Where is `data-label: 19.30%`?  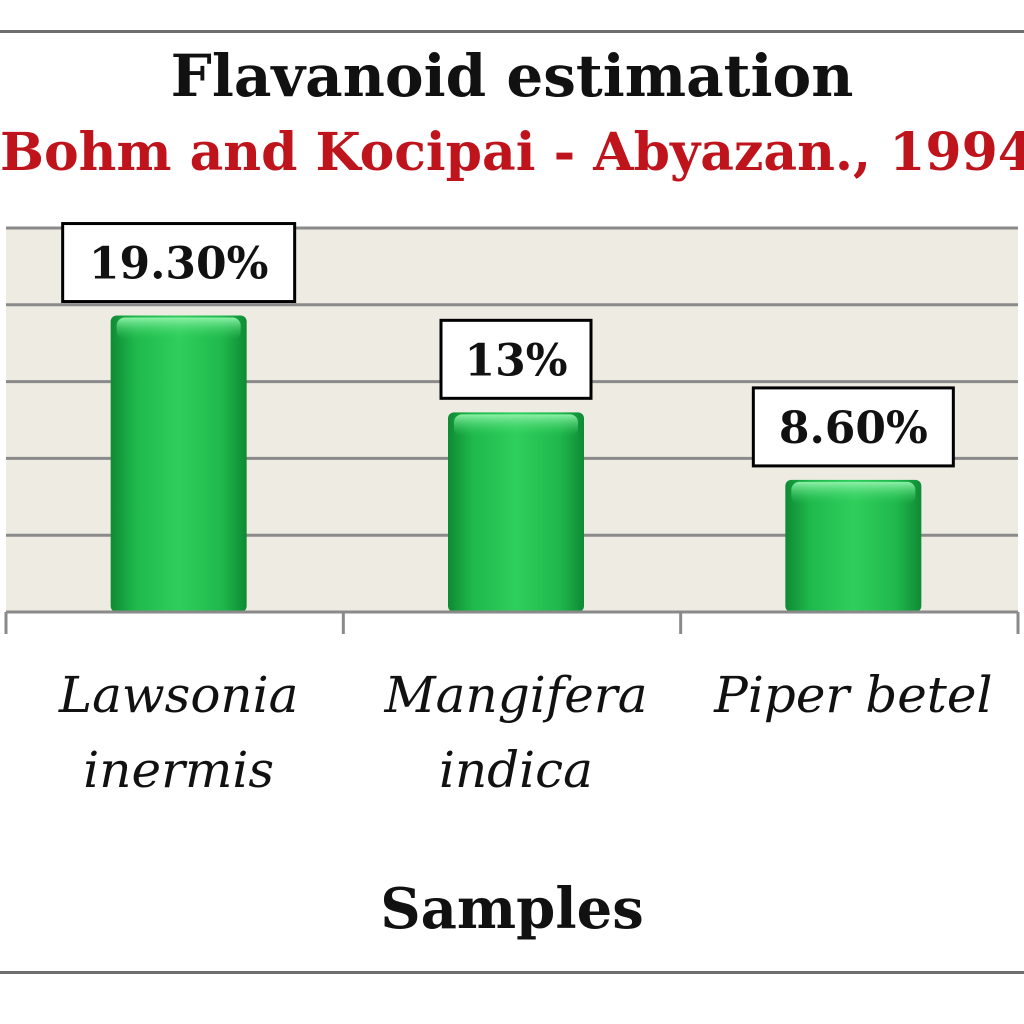 data-label: 19.30% is located at coordinates (179, 263).